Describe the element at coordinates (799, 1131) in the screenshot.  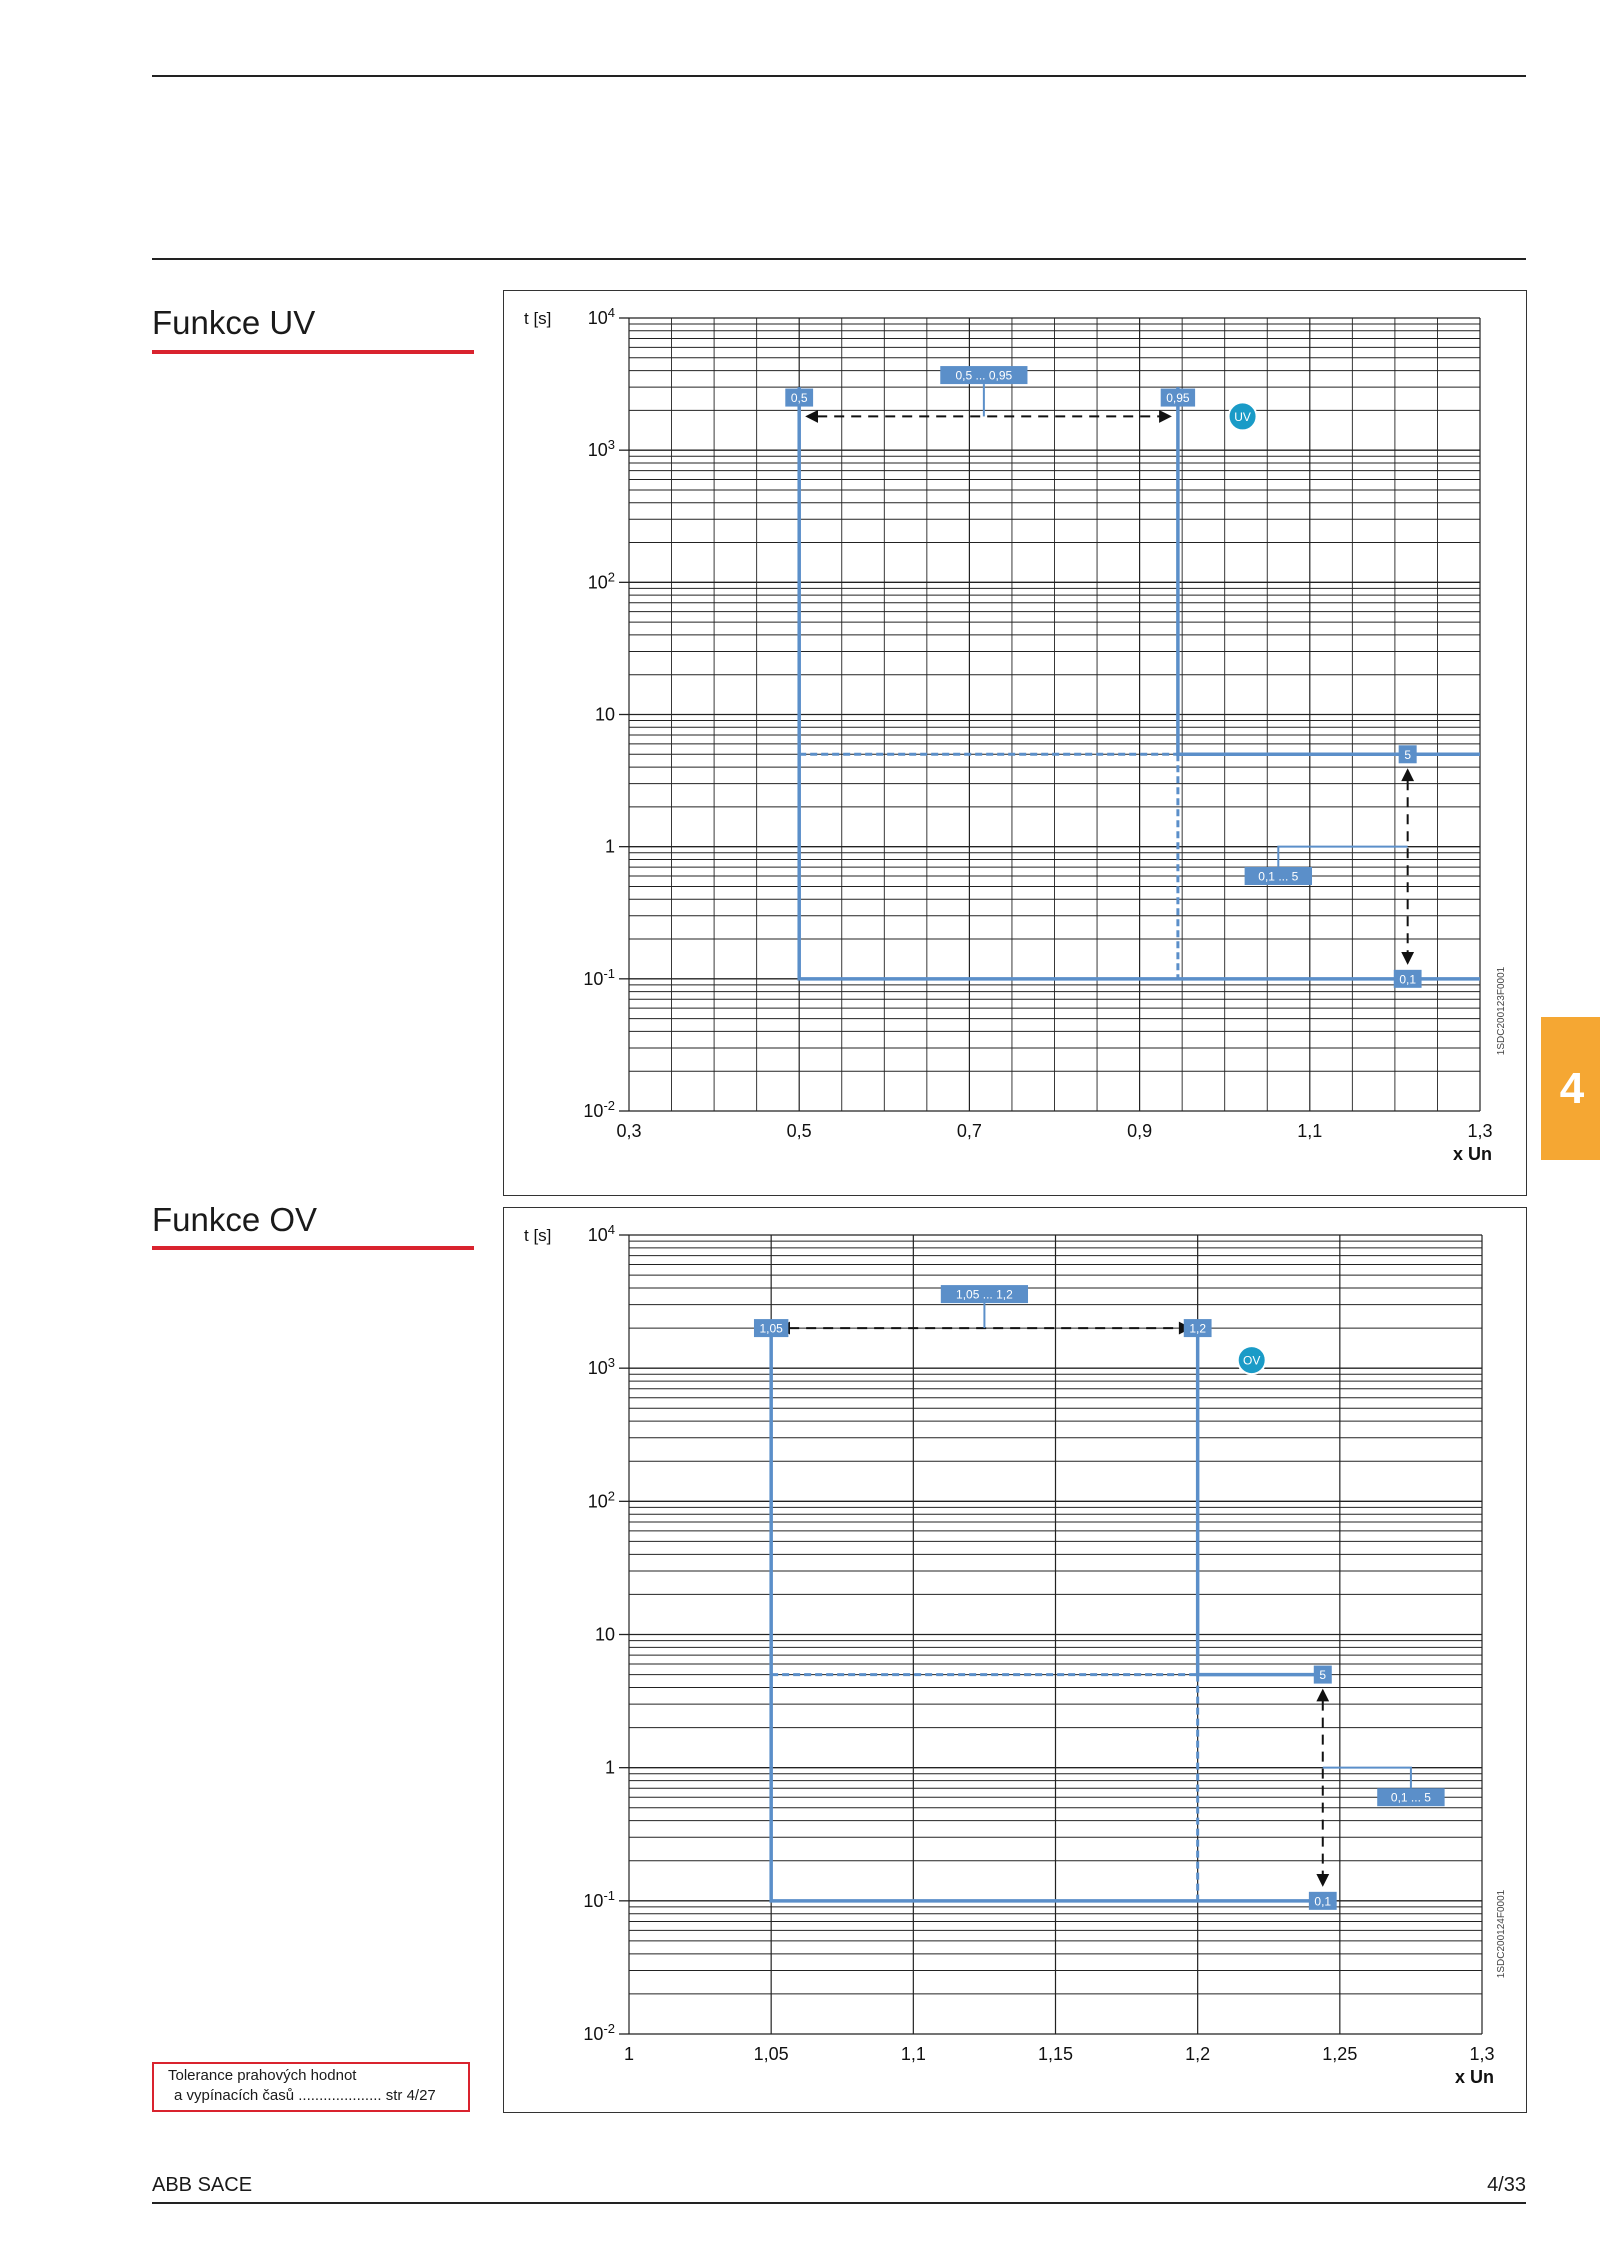
I see `uv-x-tick-label: 0,5` at that location.